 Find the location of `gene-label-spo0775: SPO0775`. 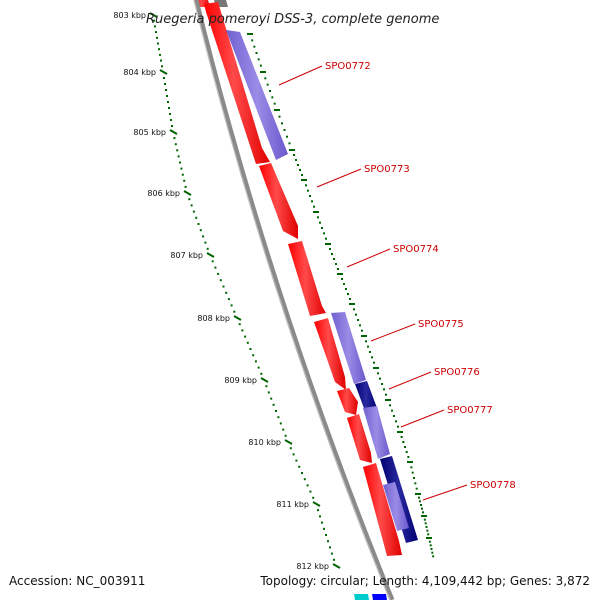

gene-label-spo0775: SPO0775 is located at coordinates (441, 324).